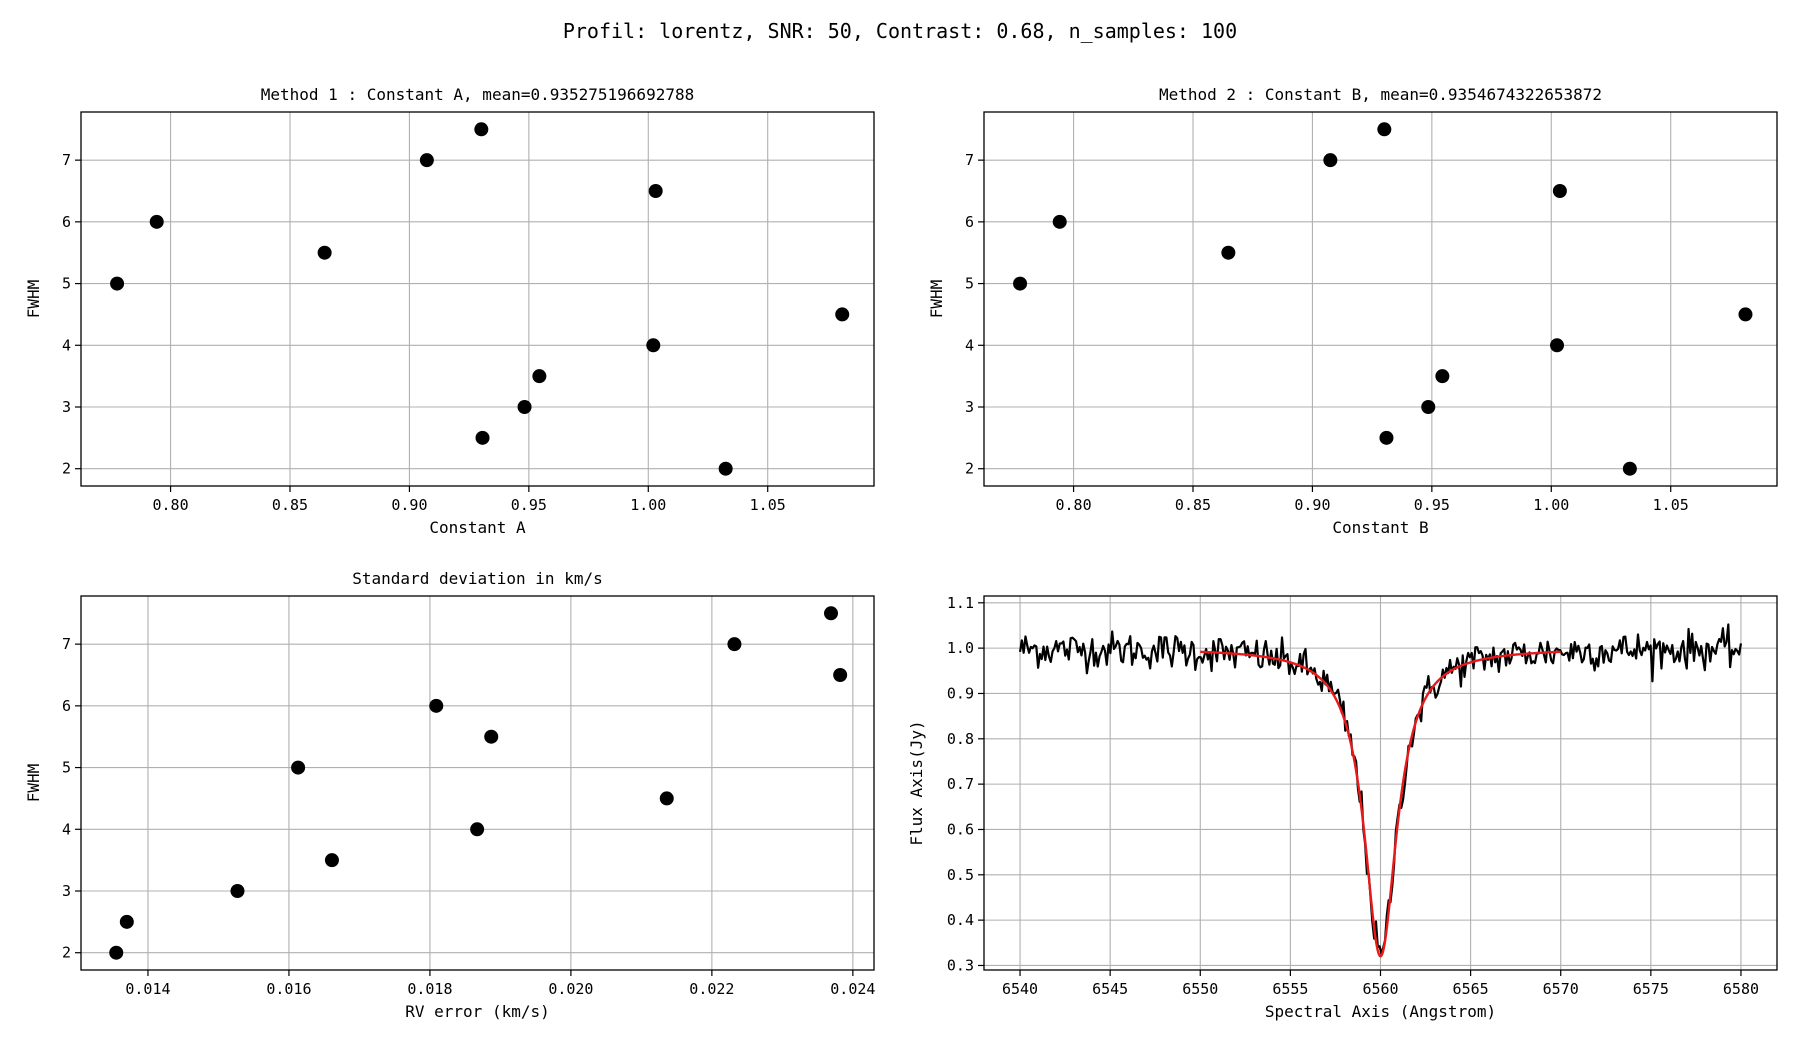 The height and width of the screenshot is (1050, 1800). I want to click on x-tick-label: 6560, so click(1380, 989).